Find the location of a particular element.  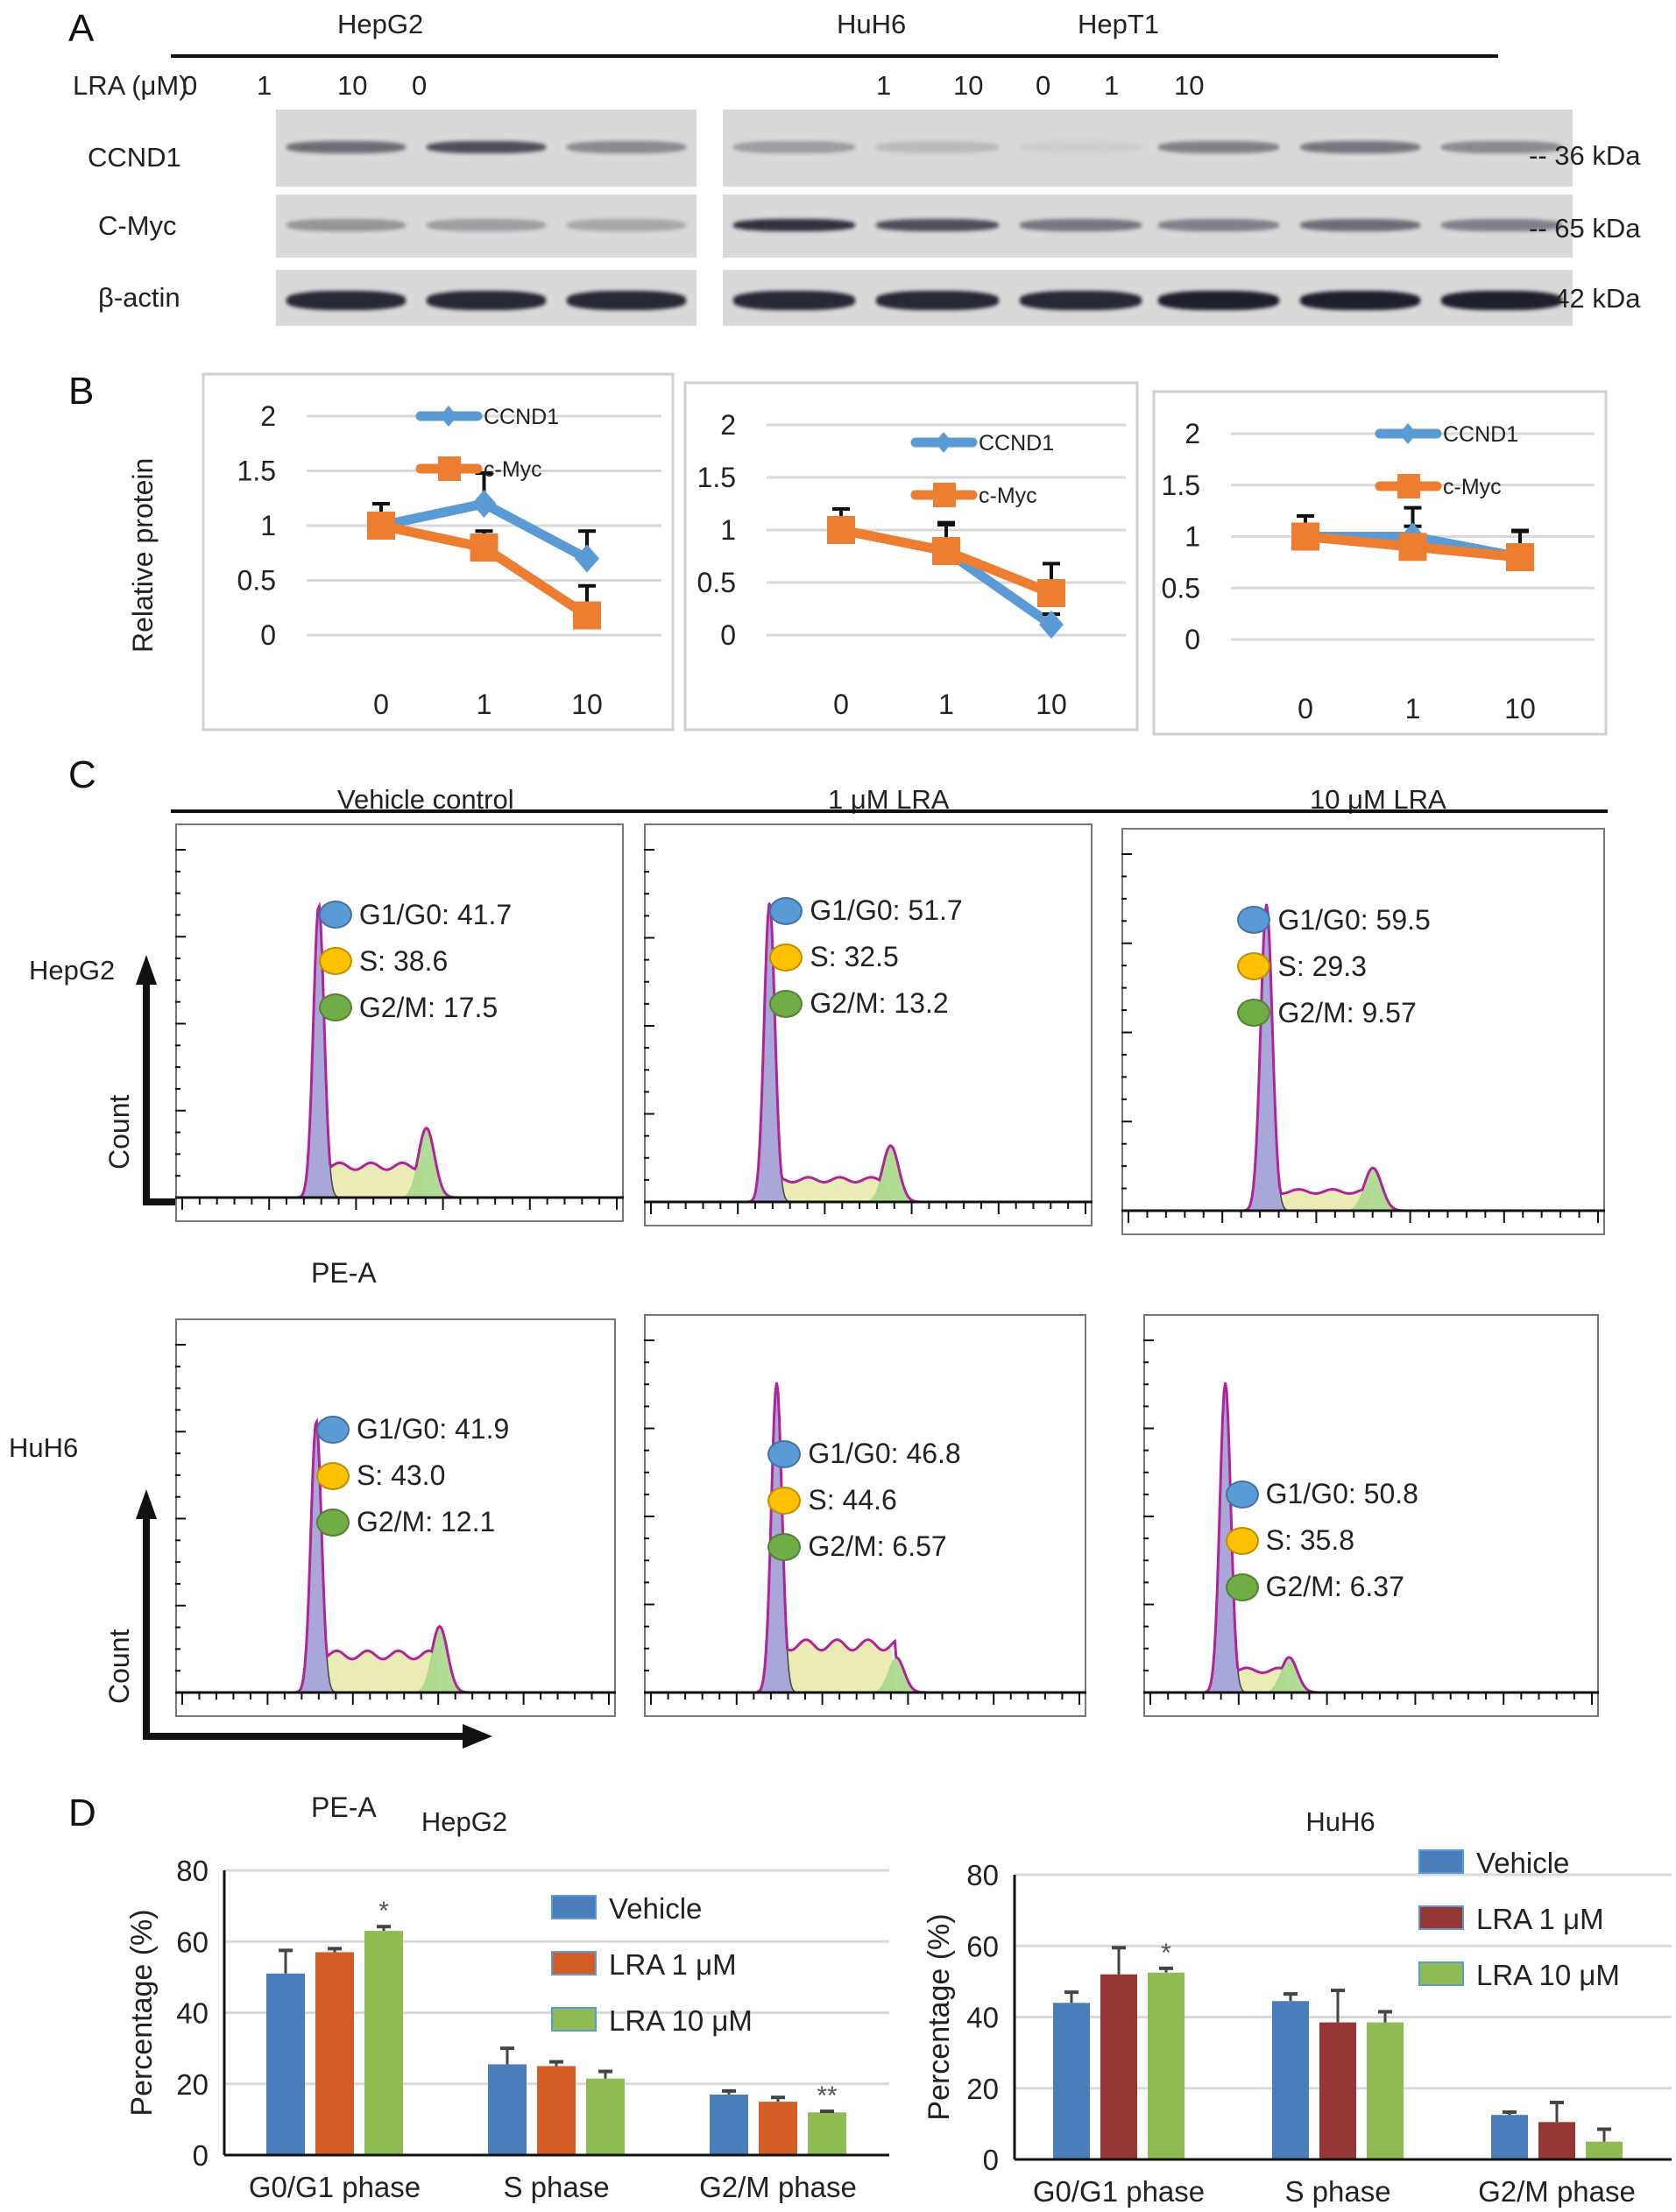

phase-legend: G1/G0: 41.9 S: 43.0 G2/M: 12.1 is located at coordinates (412, 1482).